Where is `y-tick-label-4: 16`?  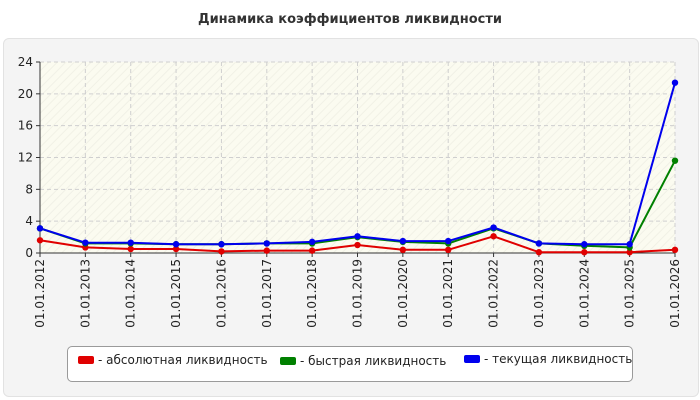 y-tick-label-4: 16 is located at coordinates (25, 126).